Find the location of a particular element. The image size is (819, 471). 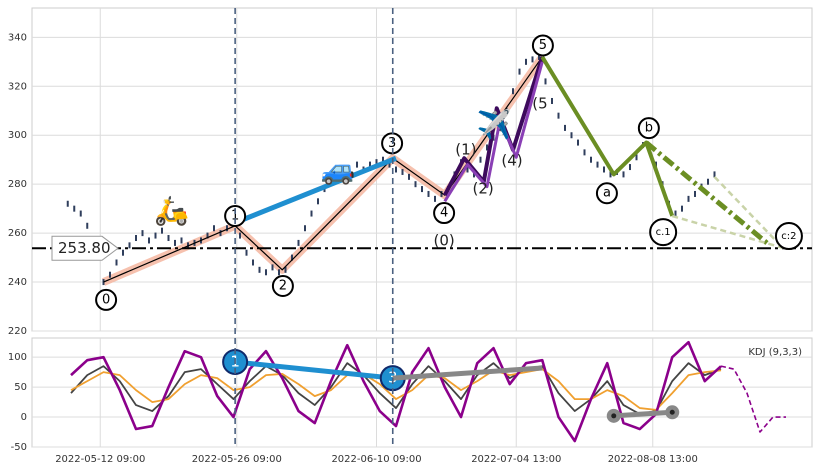

x-tick-label: 2022-05-26 09:00 is located at coordinates (237, 459).